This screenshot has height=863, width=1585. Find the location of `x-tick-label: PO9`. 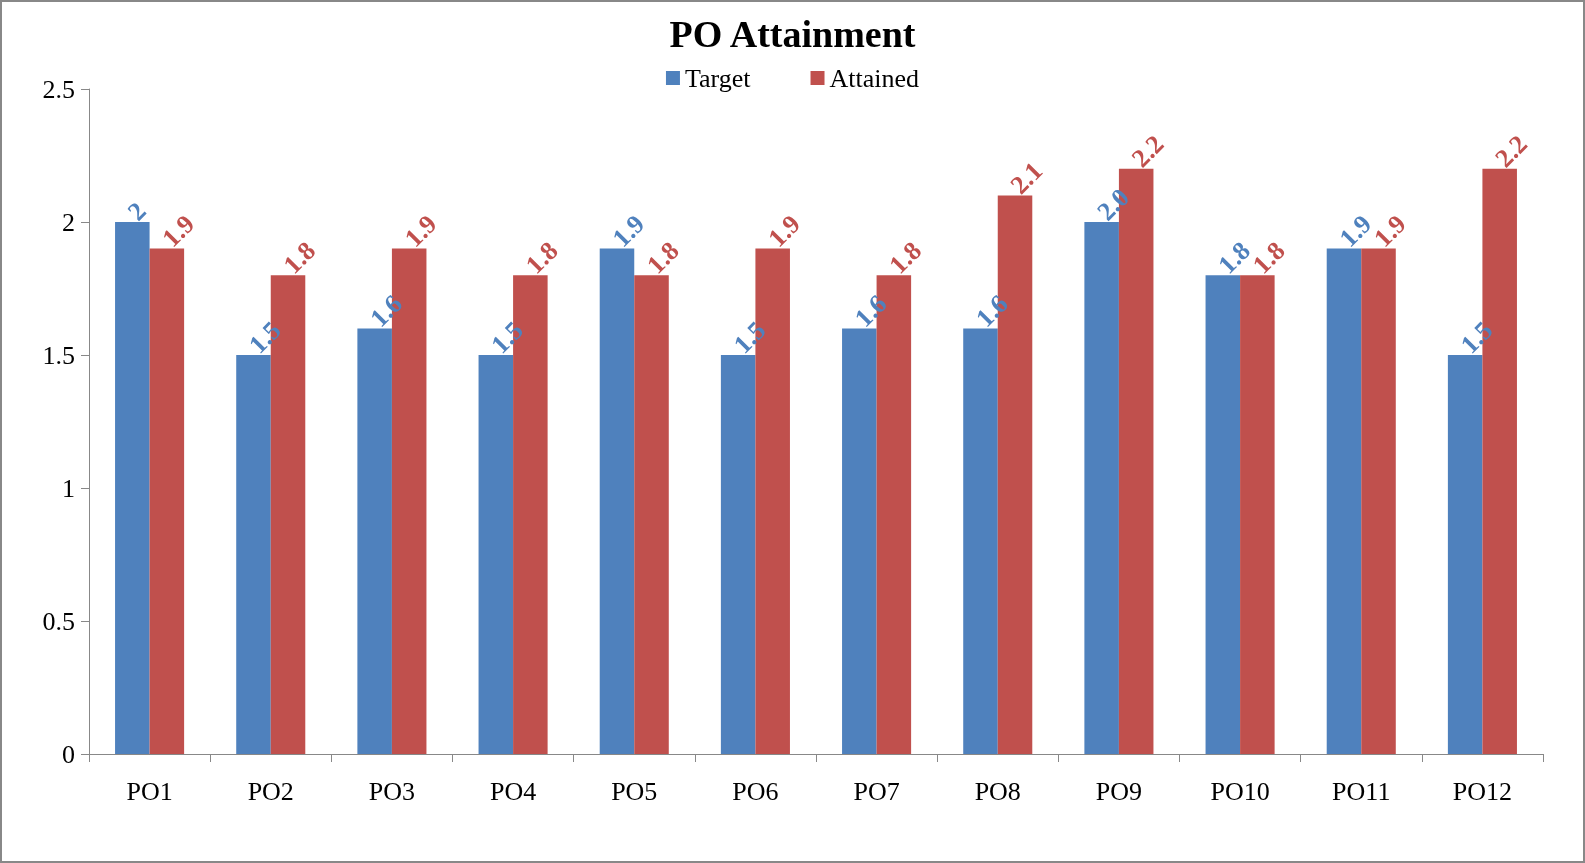

x-tick-label: PO9 is located at coordinates (1119, 791).